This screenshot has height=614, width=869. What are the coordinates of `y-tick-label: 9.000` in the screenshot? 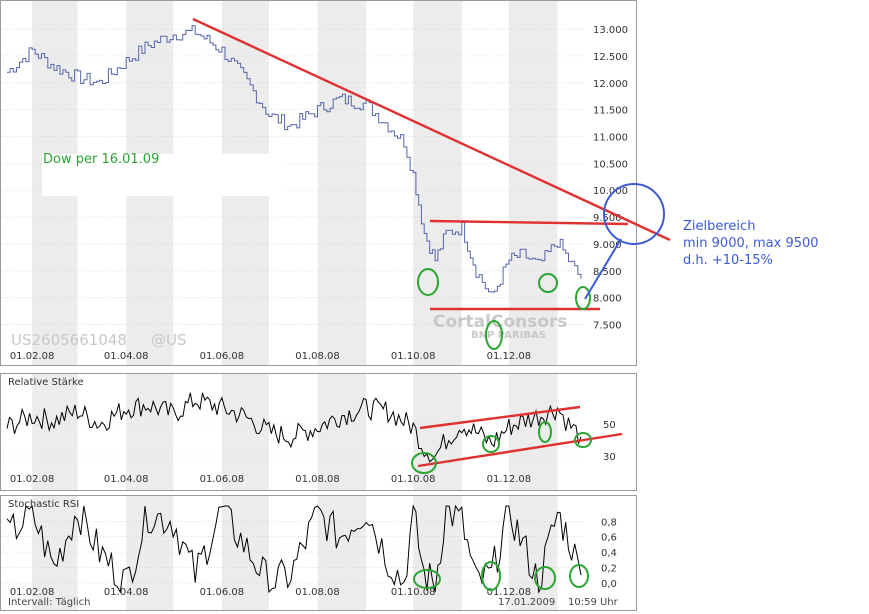 It's located at (607, 245).